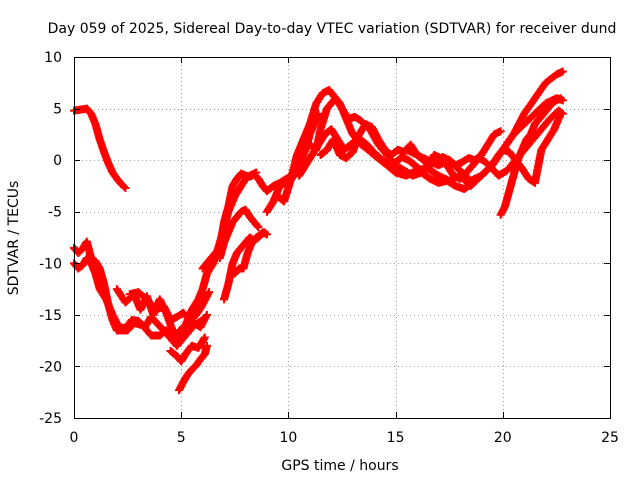  Describe the element at coordinates (53, 58) in the screenshot. I see `y-tick-label: 10` at that location.